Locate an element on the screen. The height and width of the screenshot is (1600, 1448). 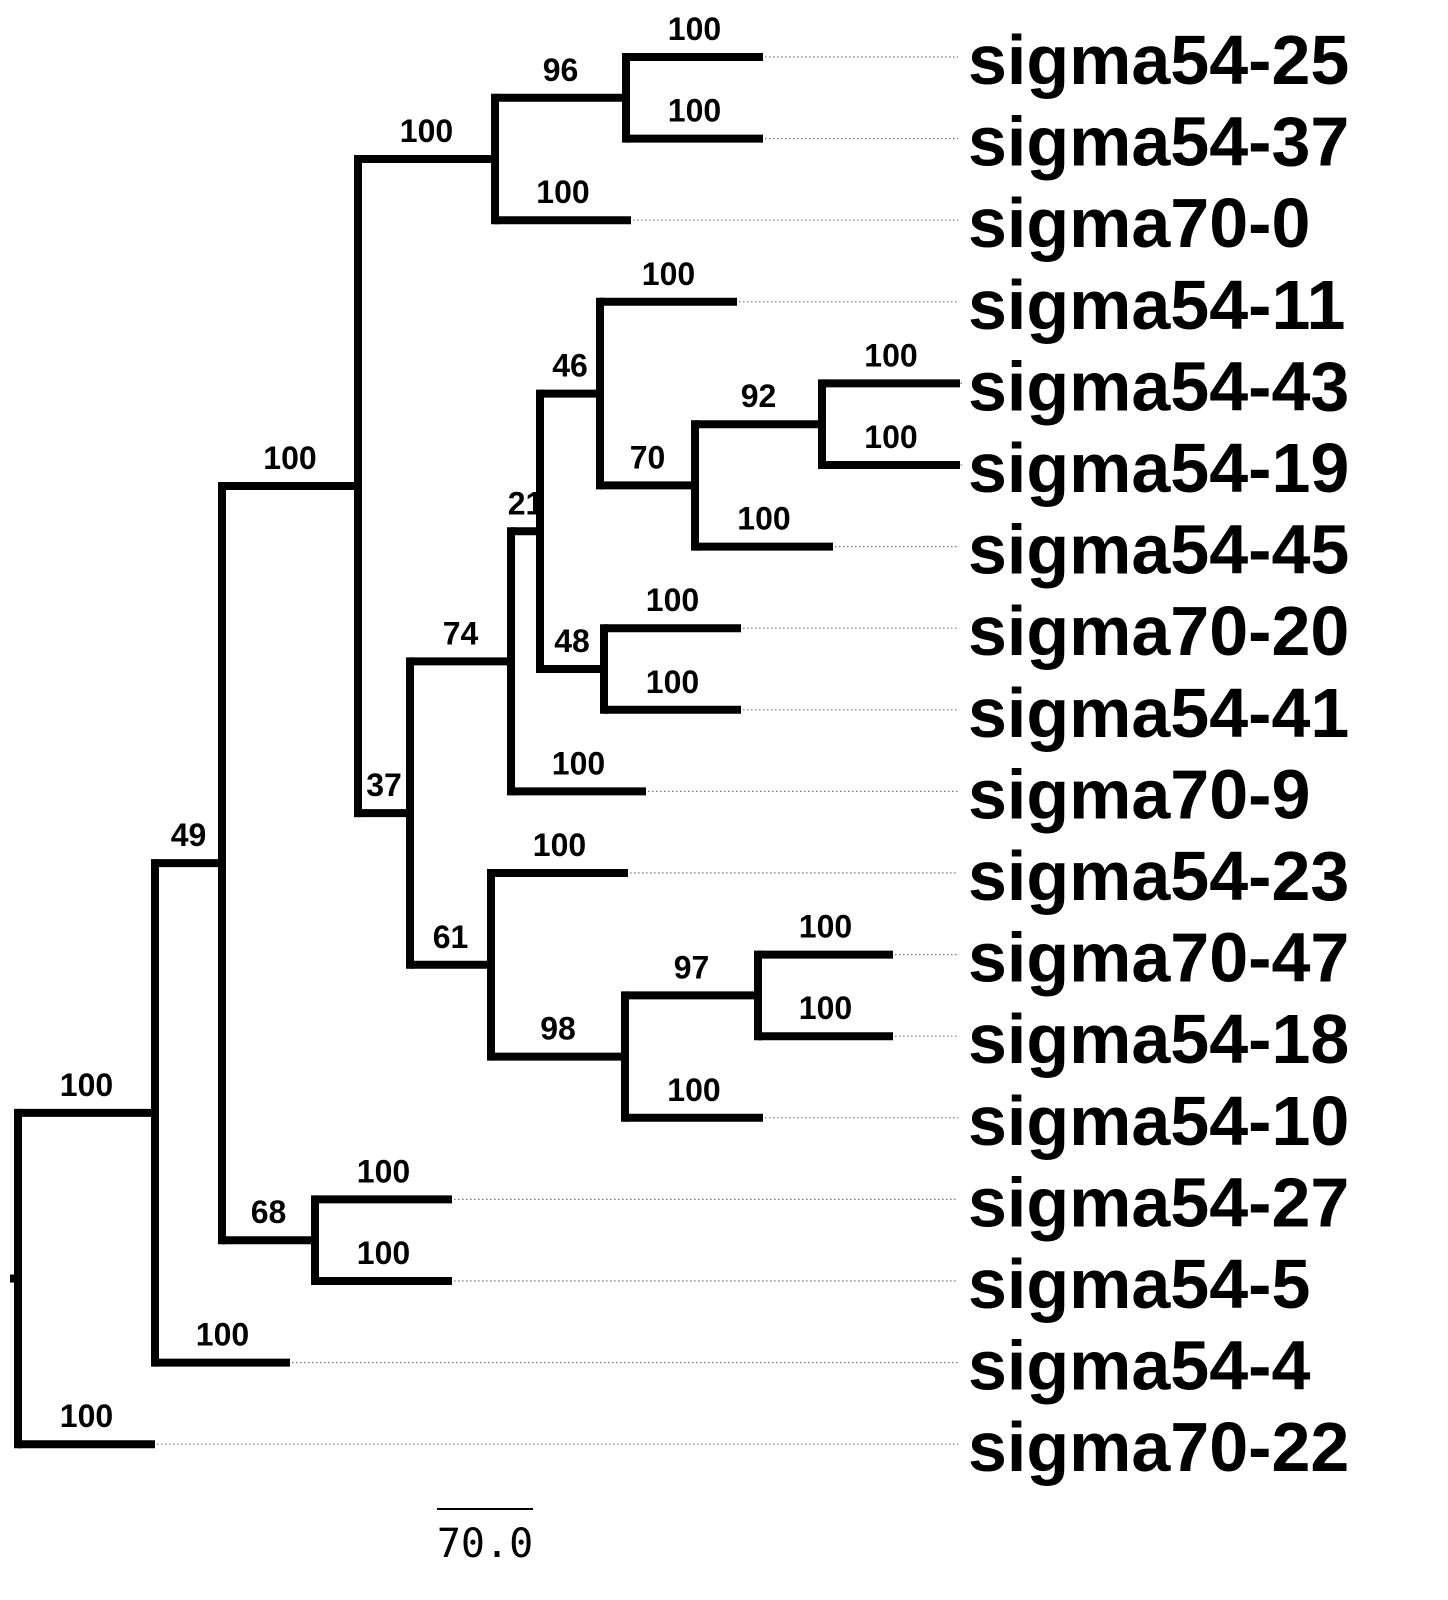
leaf-label-L_sigma54_41: sigma54-41 is located at coordinates (1158, 713).